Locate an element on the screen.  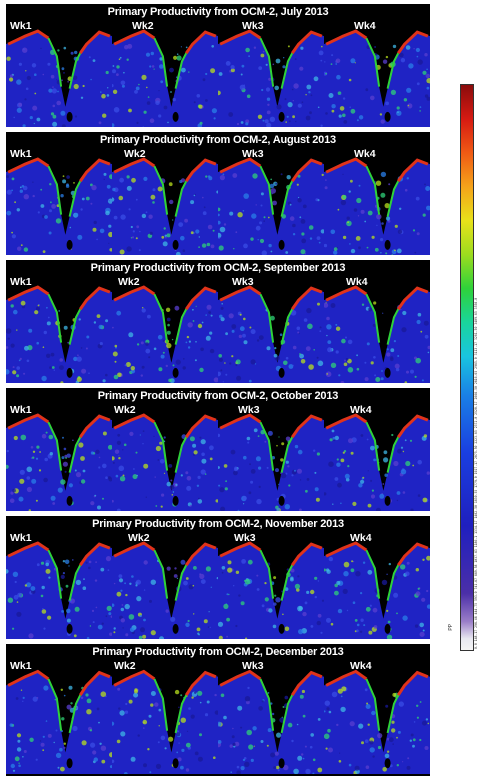
map-wk2 is located at coordinates (165, 78).